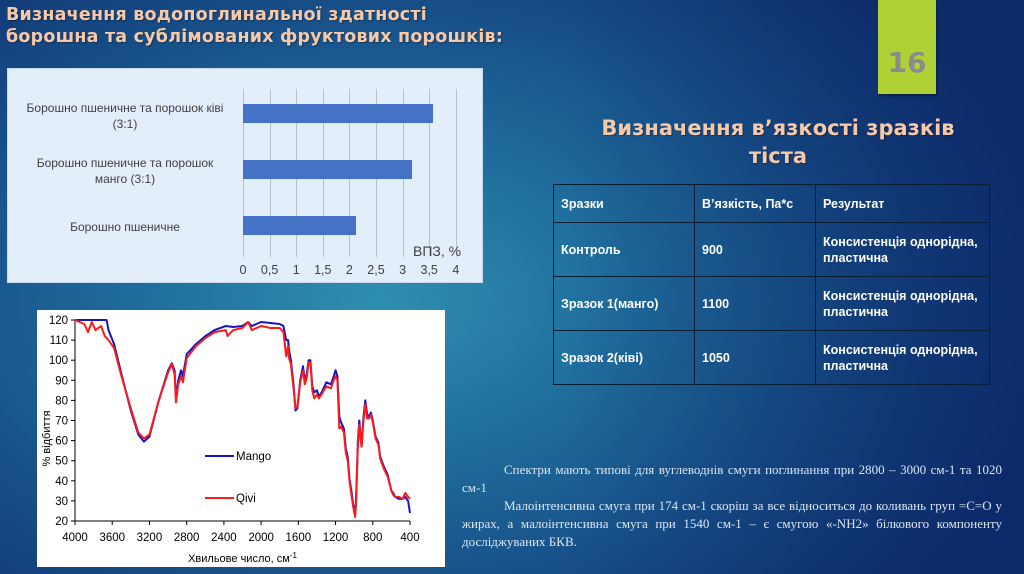 This screenshot has width=1024, height=574. What do you see at coordinates (349, 270) in the screenshot?
I see `bar-tick-label: 2` at bounding box center [349, 270].